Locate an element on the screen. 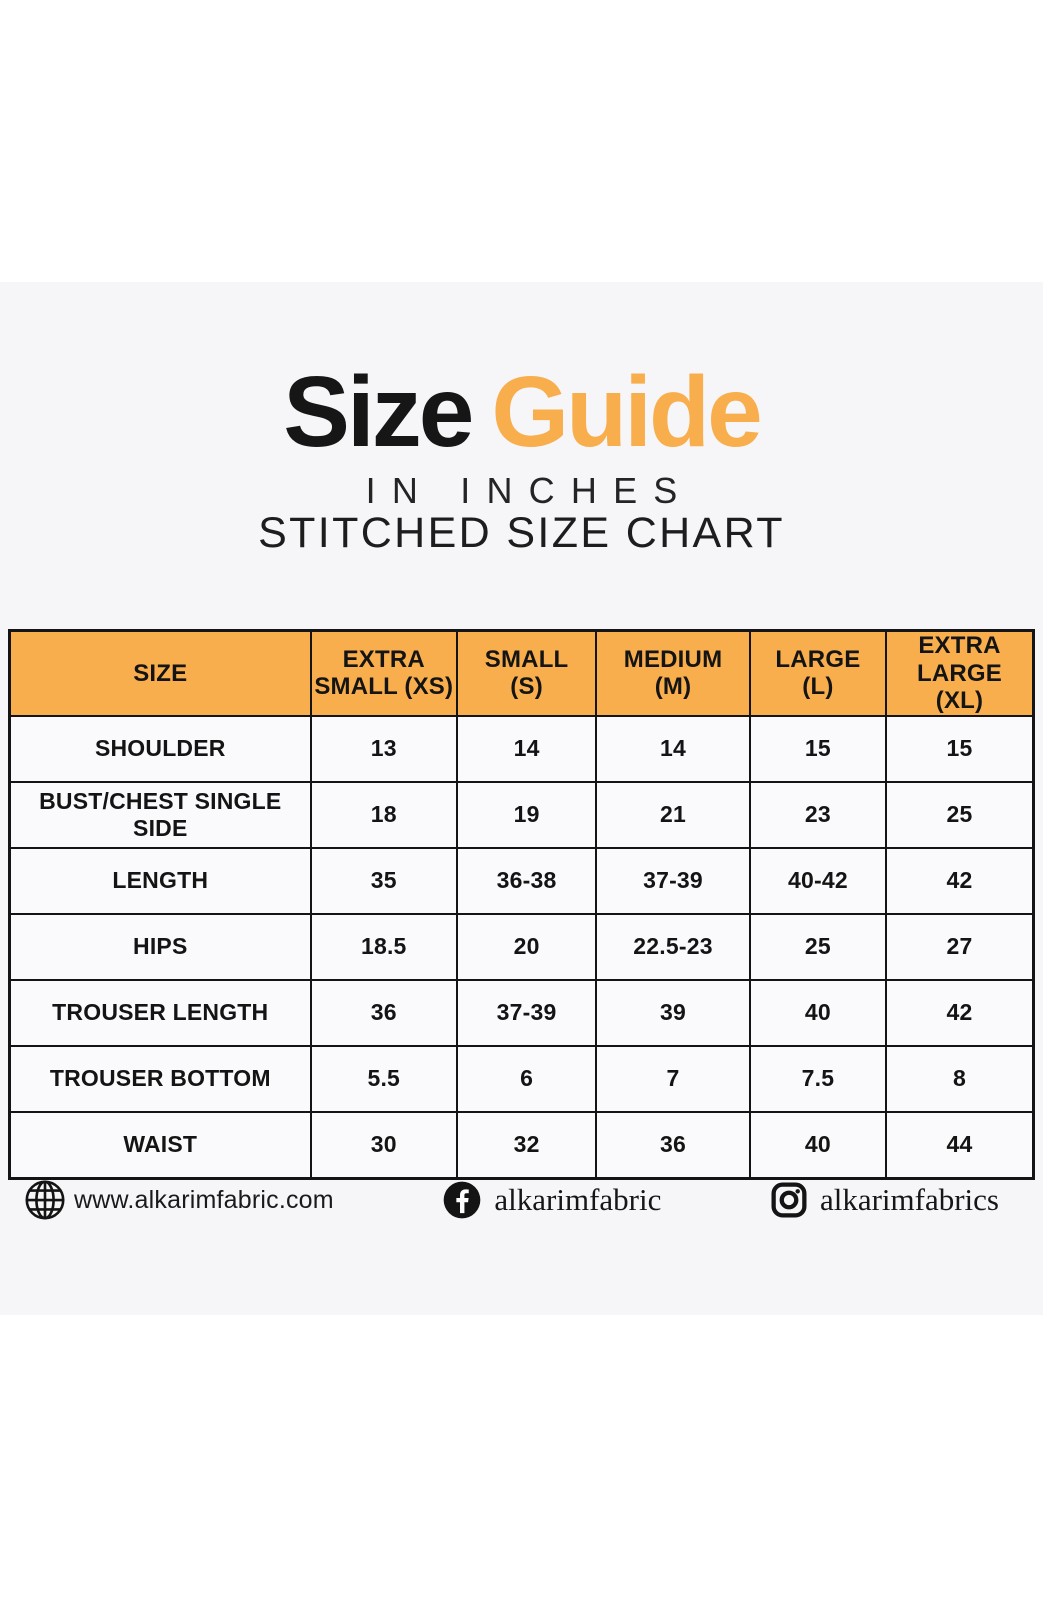 The image size is (1043, 1600). size-value: 32 is located at coordinates (526, 1145).